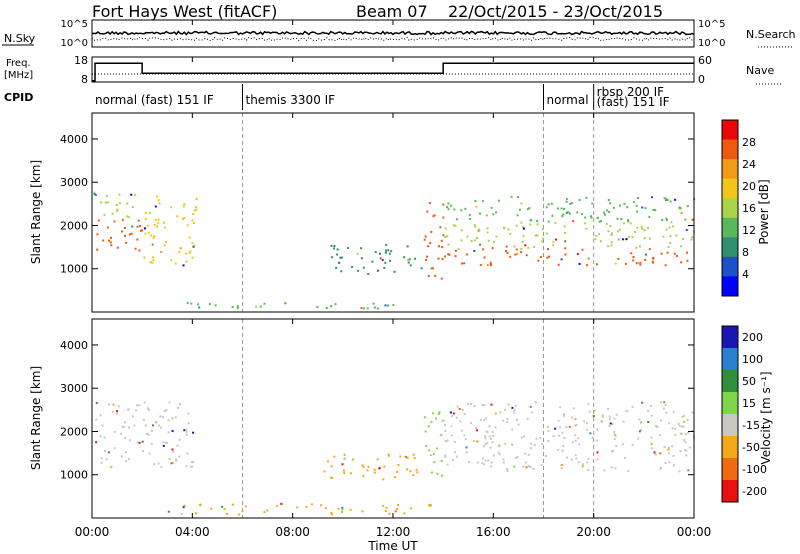 Image resolution: width=800 pixels, height=554 pixels. I want to click on cpid-mode-label: (fast) 151 IF, so click(633, 102).